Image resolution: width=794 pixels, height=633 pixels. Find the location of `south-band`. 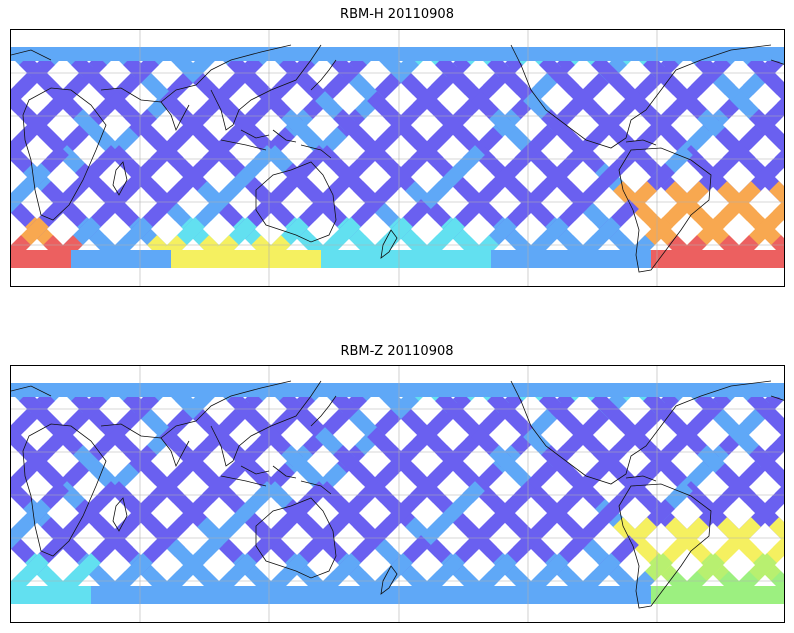

south-band is located at coordinates (397, 259).